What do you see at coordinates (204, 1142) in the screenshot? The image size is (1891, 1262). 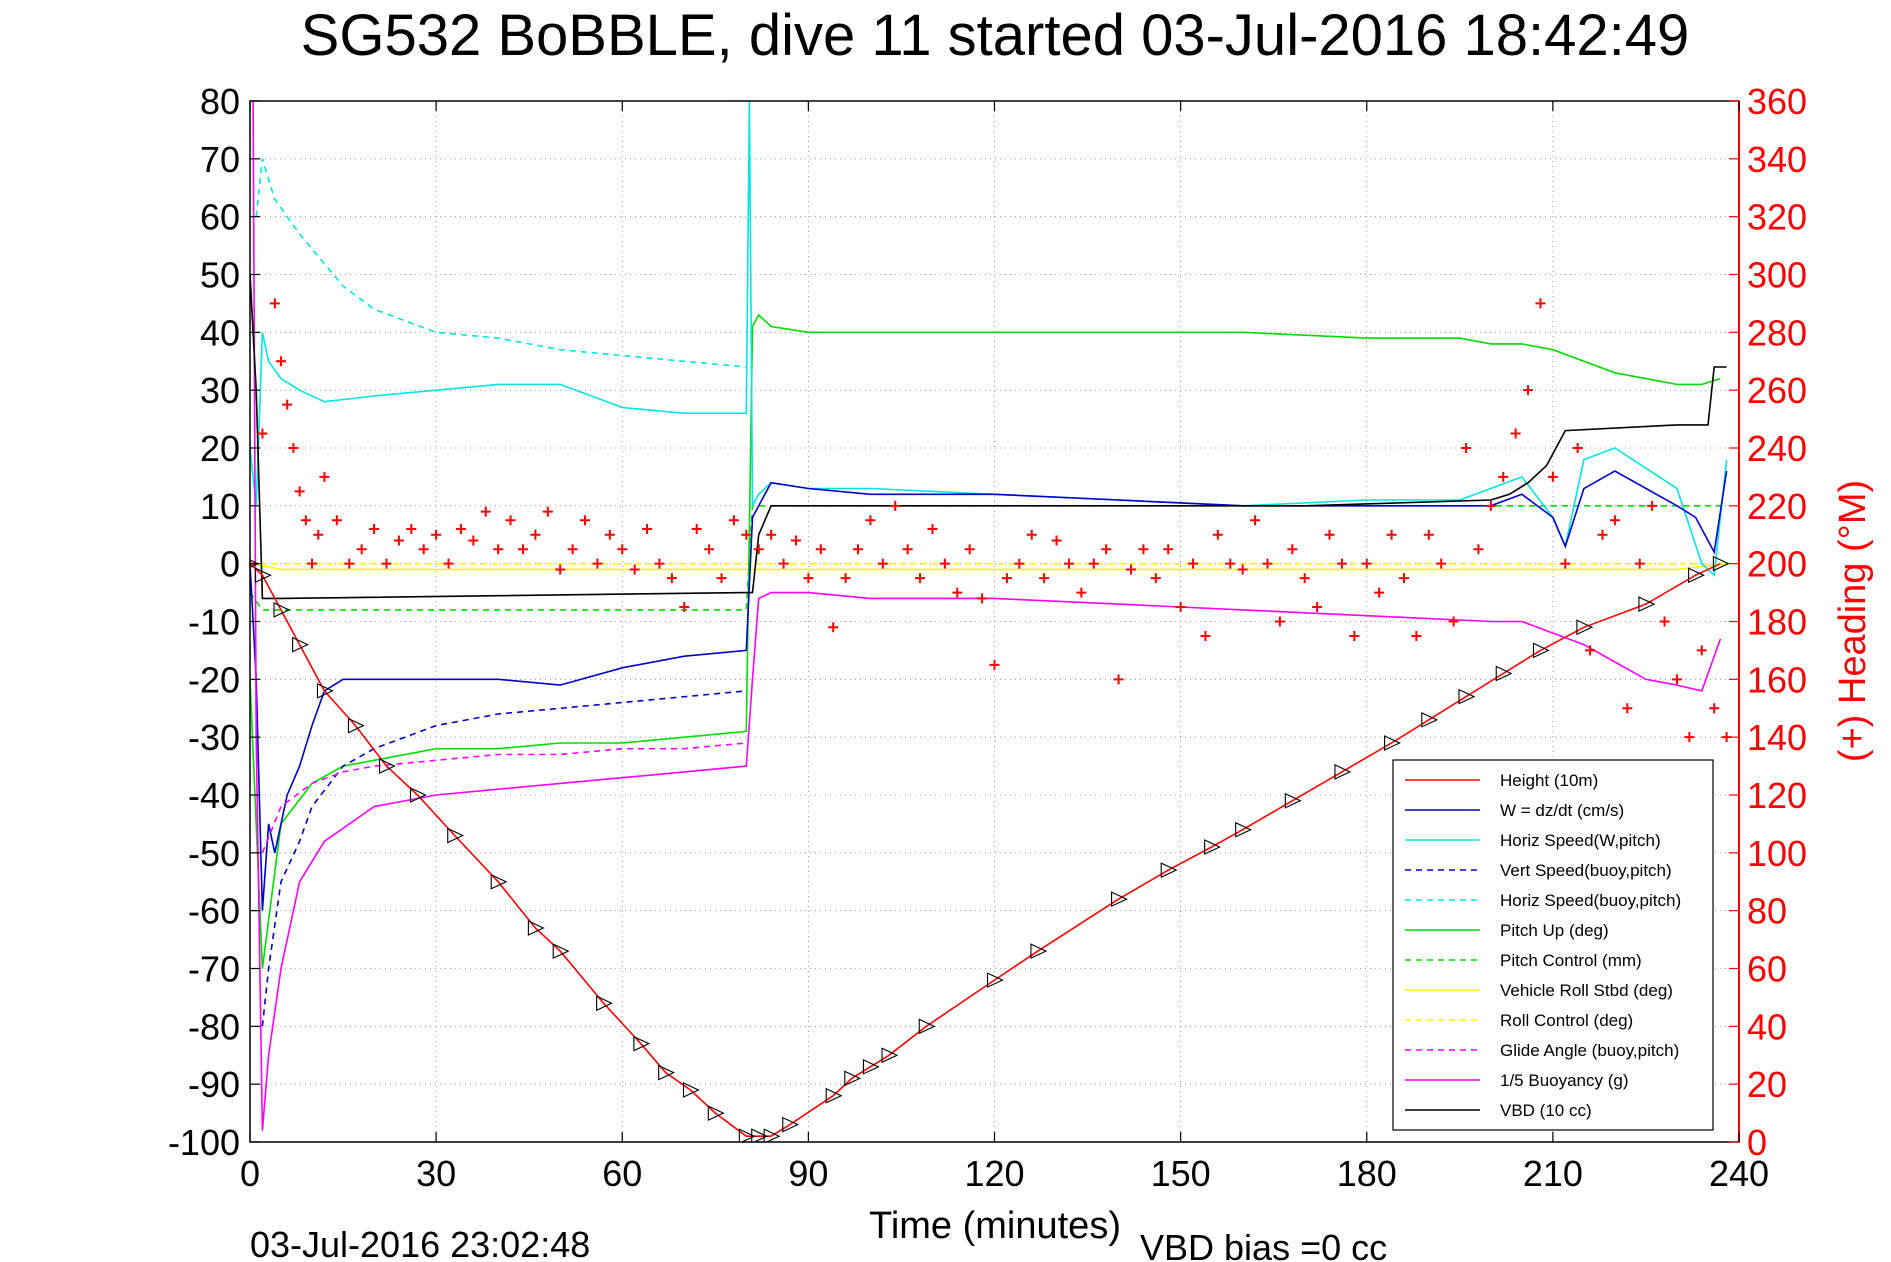 I see `y-tick-label: -100` at bounding box center [204, 1142].